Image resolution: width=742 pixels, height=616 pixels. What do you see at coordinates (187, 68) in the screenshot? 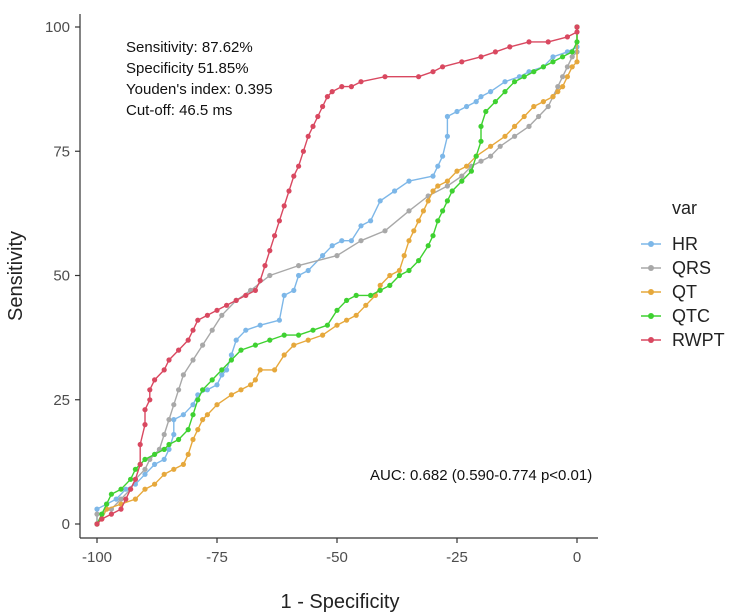
I see `stat-specificity: Specificity 51.85%` at bounding box center [187, 68].